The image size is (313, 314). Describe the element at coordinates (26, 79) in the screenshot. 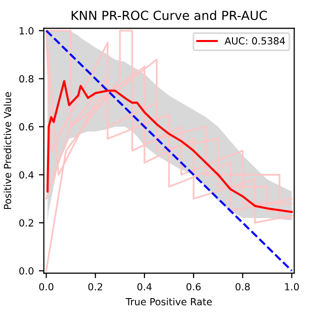

I see `y-tick-label: 0.8` at that location.